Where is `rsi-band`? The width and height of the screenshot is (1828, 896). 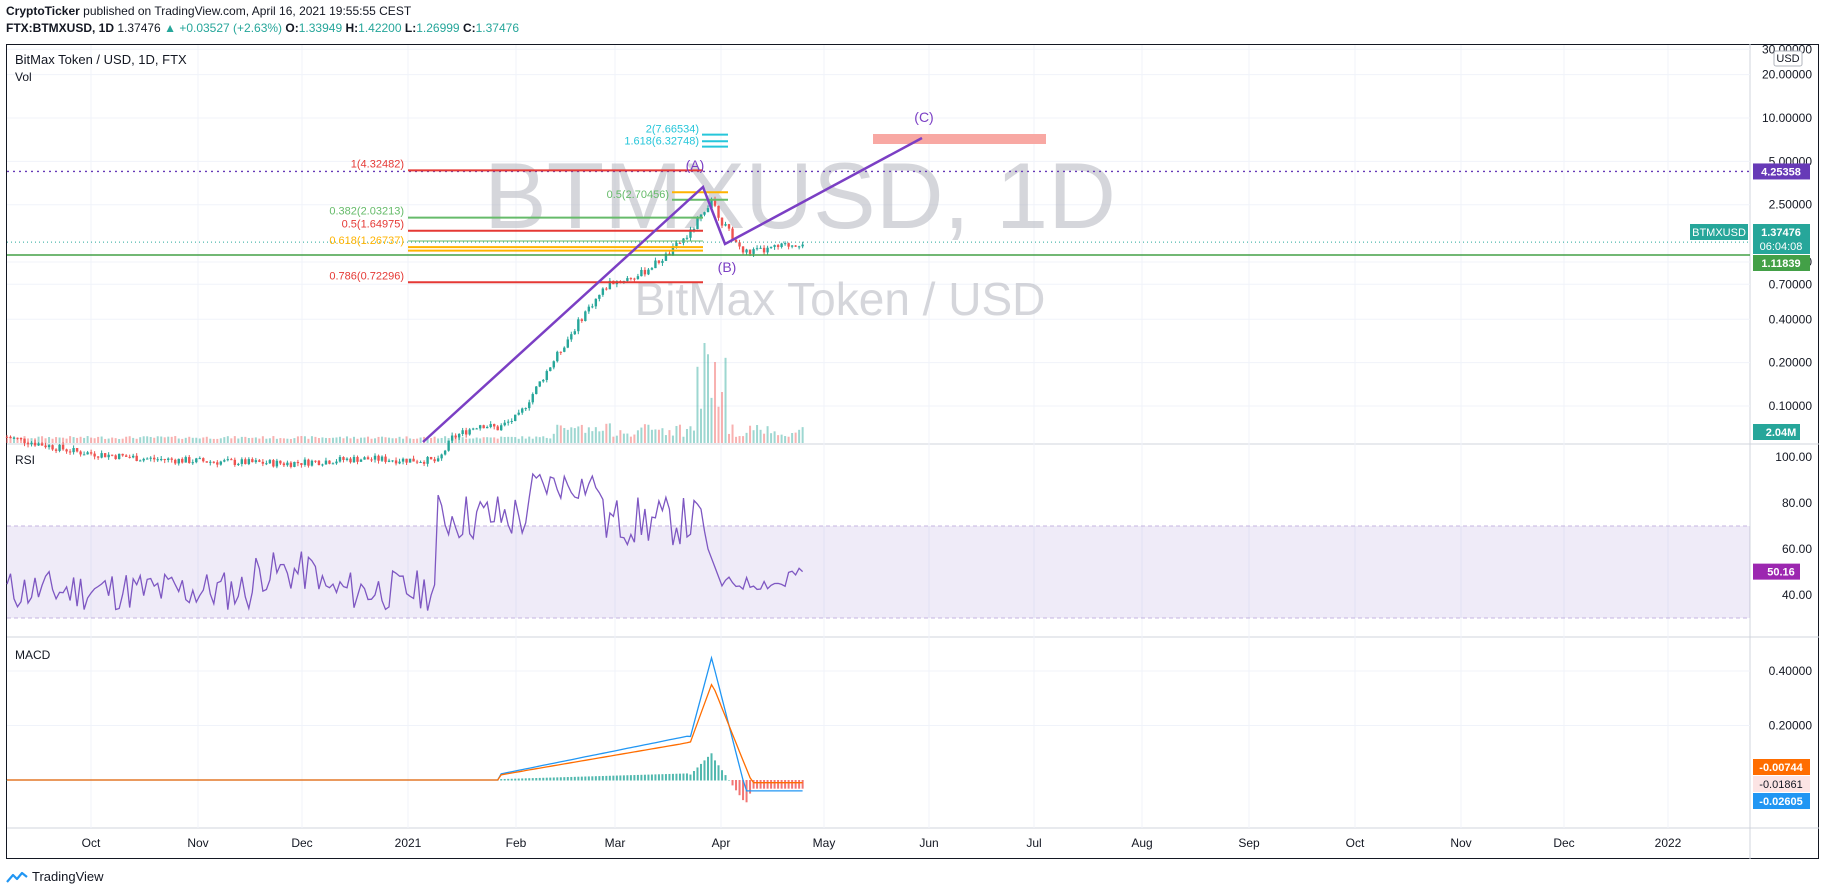
rsi-band is located at coordinates (878, 572).